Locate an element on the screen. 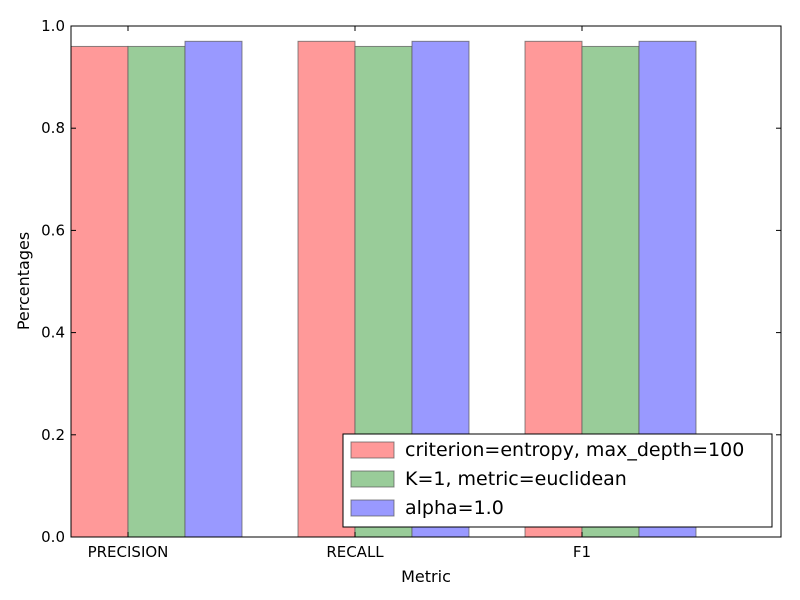  legend-label-2: K=1, metric=euclidean is located at coordinates (516, 479).